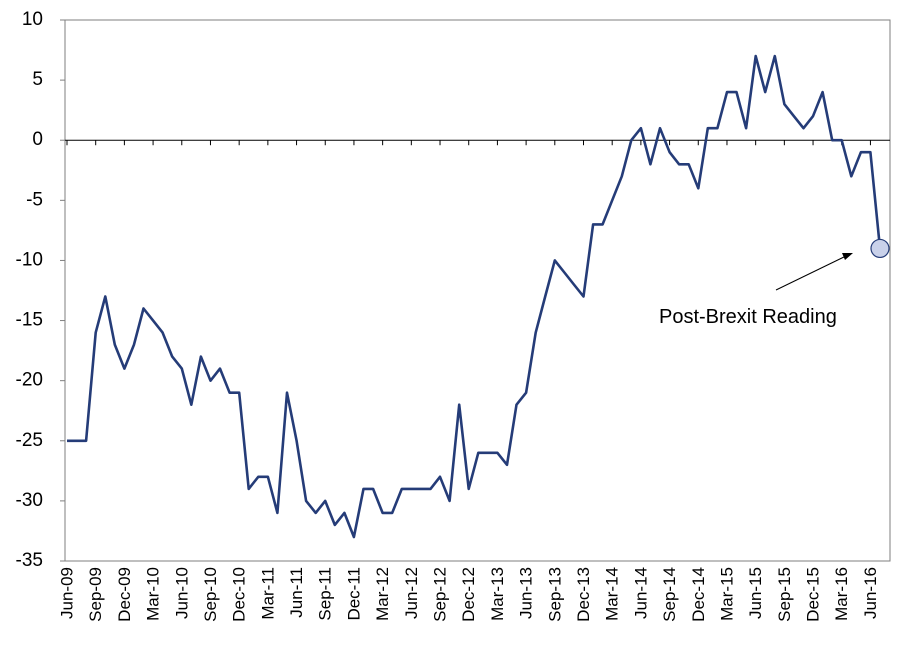 This screenshot has height=661, width=911. Describe the element at coordinates (847, 256) in the screenshot. I see `annotation-arrowhead` at that location.